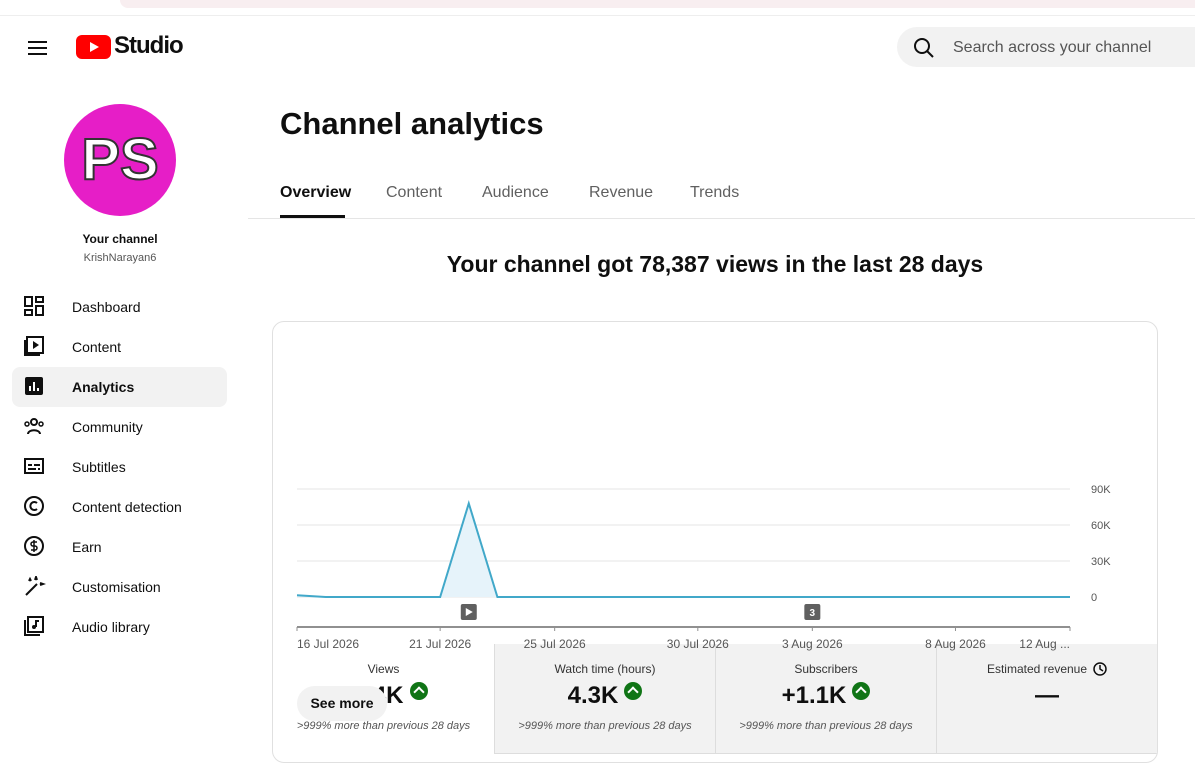 The image size is (1195, 763). I want to click on see-more-button: See more, so click(342, 703).